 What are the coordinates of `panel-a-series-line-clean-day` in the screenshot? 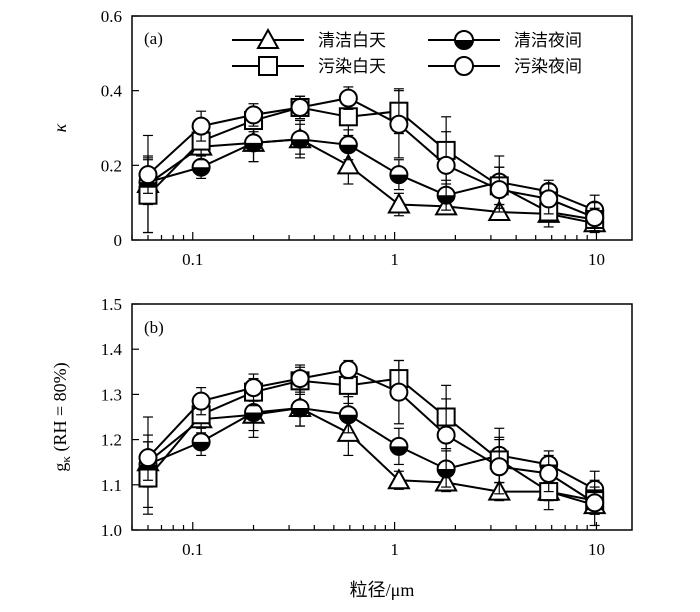 It's located at (371, 181).